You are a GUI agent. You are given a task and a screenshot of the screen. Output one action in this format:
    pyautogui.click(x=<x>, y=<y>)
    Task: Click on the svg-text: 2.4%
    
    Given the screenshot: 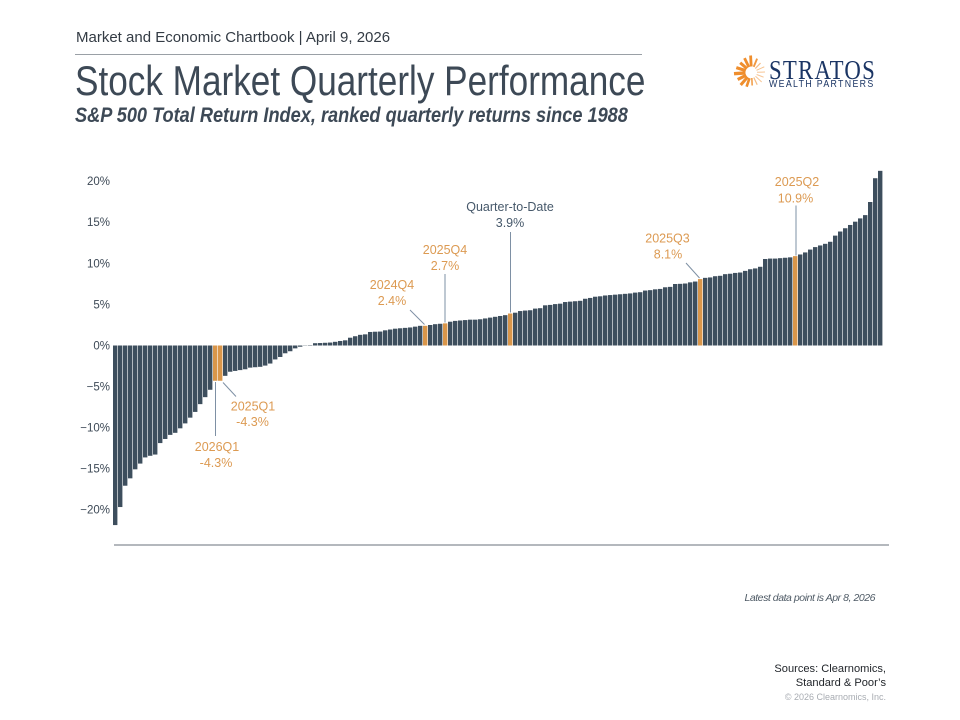 What is the action you would take?
    pyautogui.click(x=392, y=301)
    